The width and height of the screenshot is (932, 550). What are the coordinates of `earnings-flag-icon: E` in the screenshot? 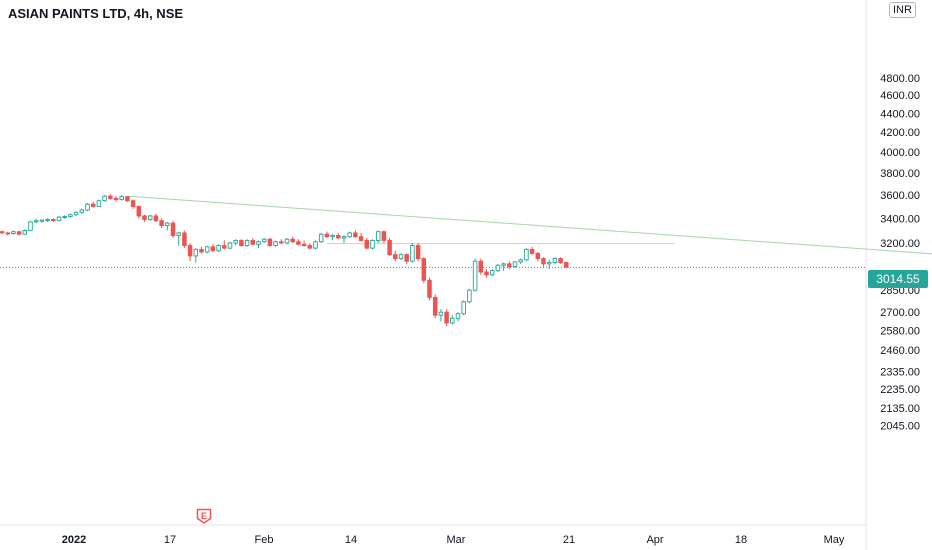 It's located at (204, 516).